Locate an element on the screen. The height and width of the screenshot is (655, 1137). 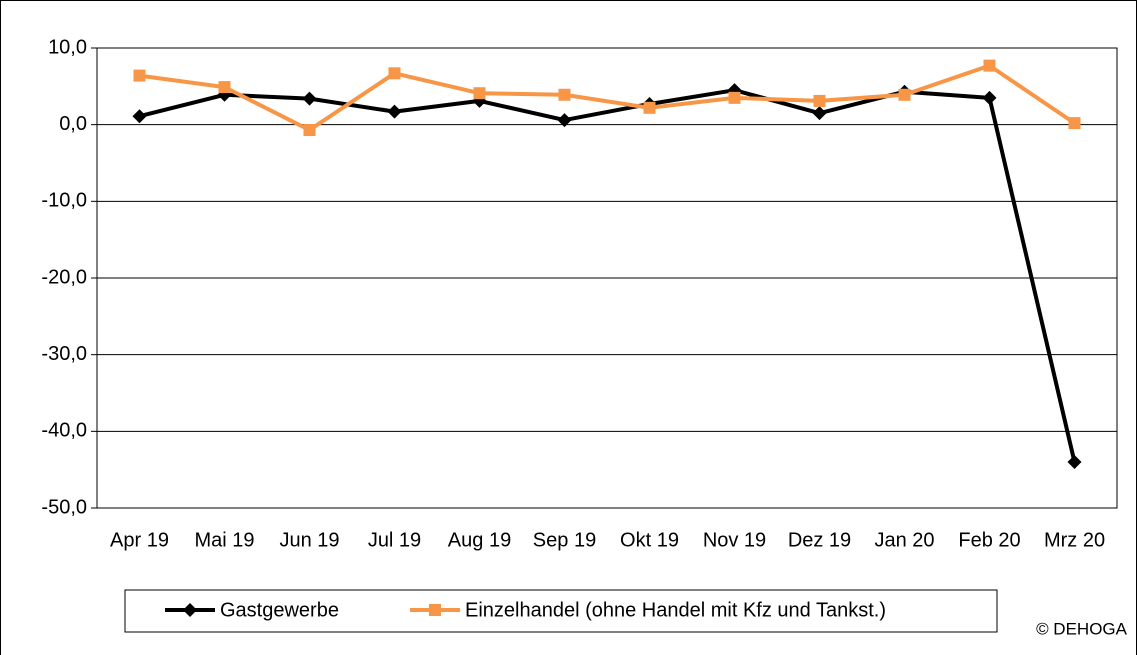
x-tick-label: Nov 19 is located at coordinates (734, 540).